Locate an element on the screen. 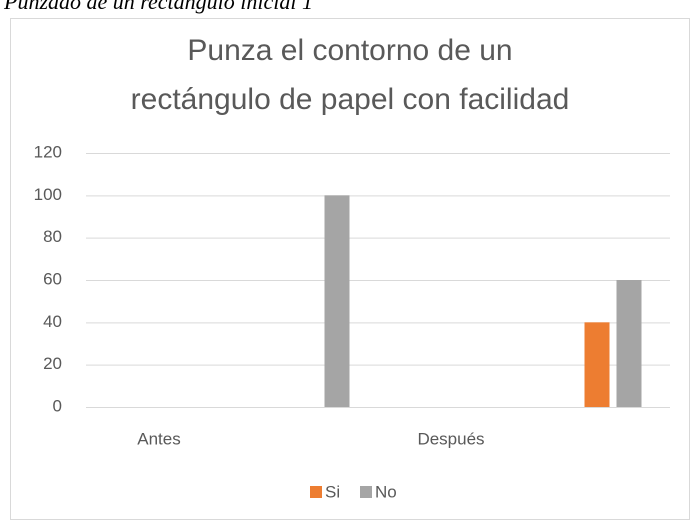 The height and width of the screenshot is (524, 696). legend-label: Si is located at coordinates (332, 491).